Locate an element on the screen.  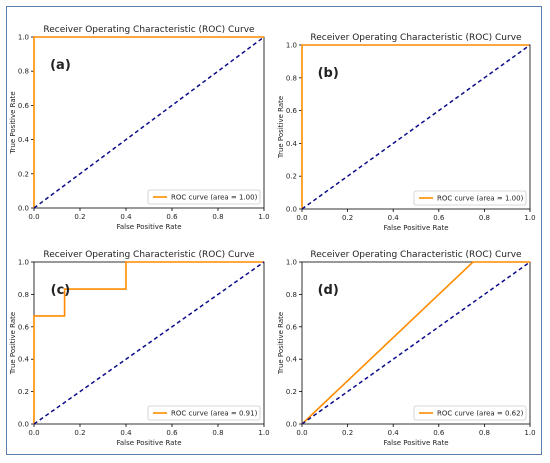
legend: ROC curve (area = 0.91) is located at coordinates (204, 413).